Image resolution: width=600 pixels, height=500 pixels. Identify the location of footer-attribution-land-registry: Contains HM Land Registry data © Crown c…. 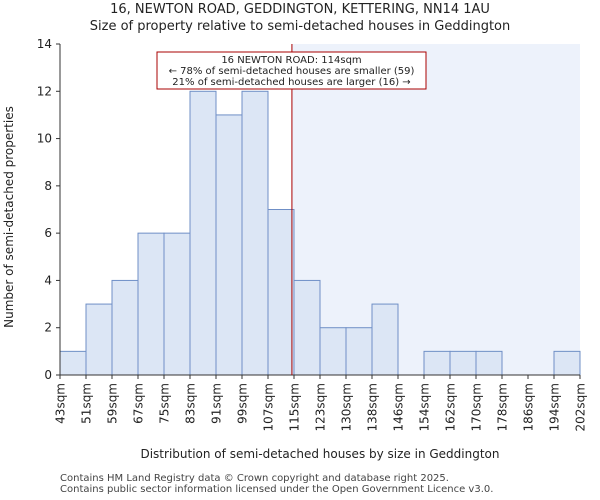
(254, 478).